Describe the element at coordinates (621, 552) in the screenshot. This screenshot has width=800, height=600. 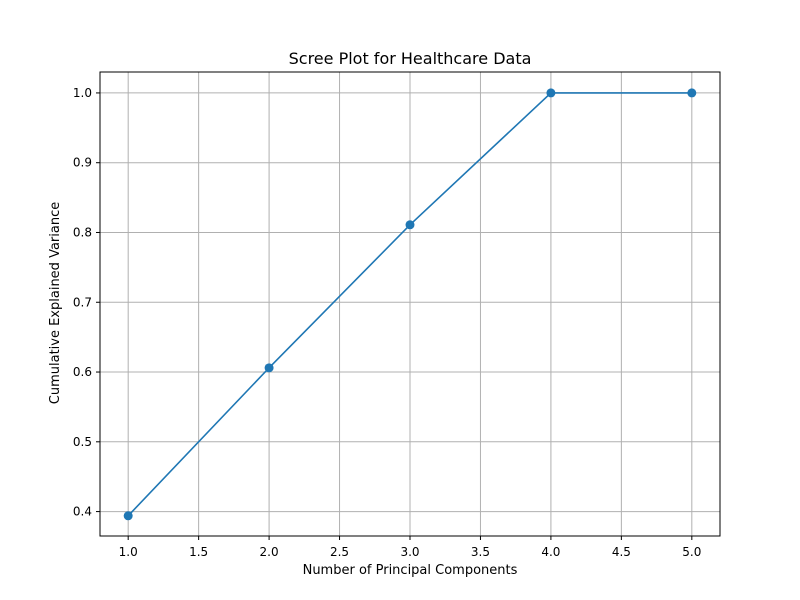
I see `x-tick-label: 4.5` at that location.